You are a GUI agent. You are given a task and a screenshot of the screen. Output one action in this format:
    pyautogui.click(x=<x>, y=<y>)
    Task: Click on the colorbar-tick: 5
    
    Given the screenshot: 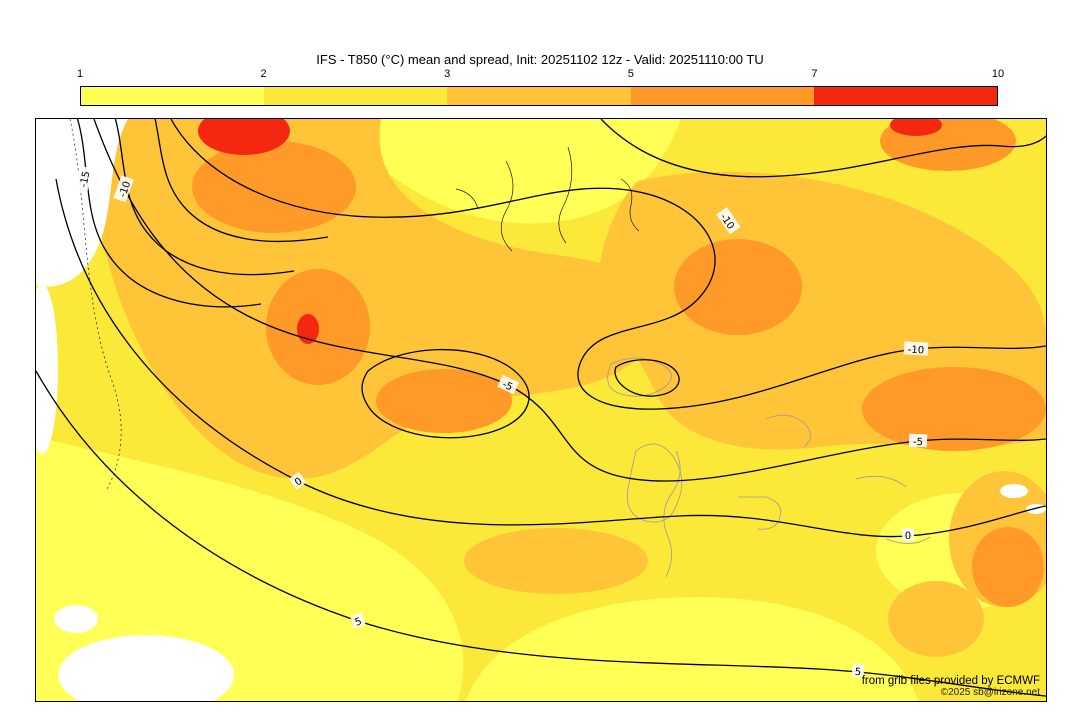 What is the action you would take?
    pyautogui.click(x=630, y=74)
    